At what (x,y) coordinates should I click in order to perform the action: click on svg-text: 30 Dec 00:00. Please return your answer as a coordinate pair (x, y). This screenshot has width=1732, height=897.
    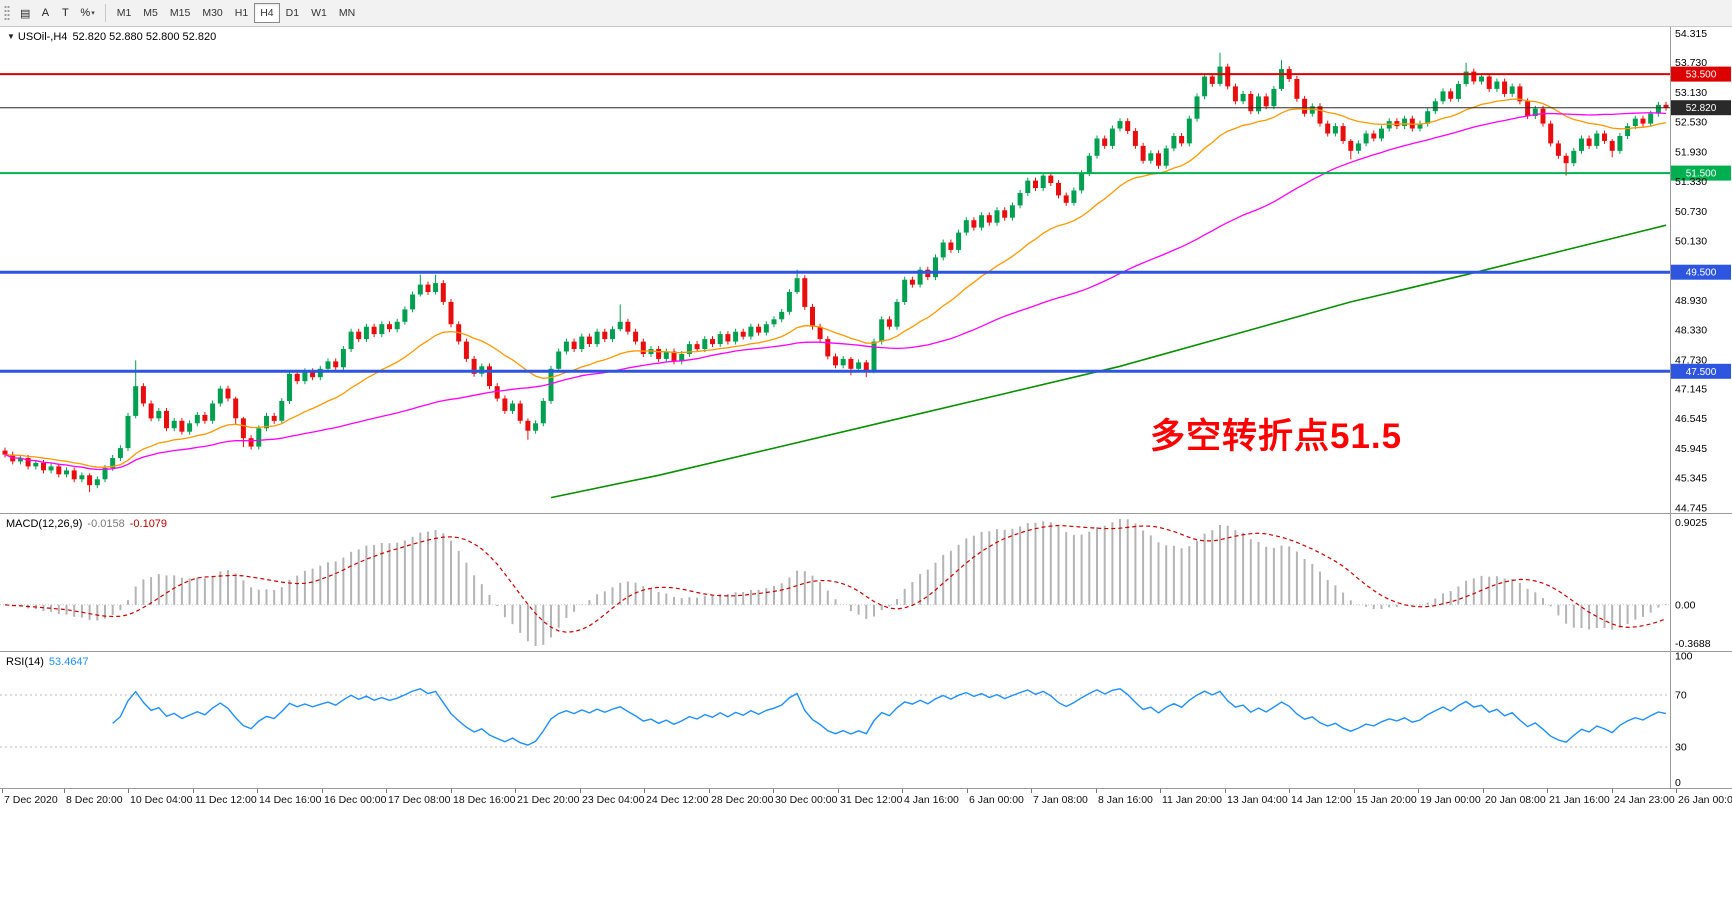
    Looking at the image, I should click on (806, 800).